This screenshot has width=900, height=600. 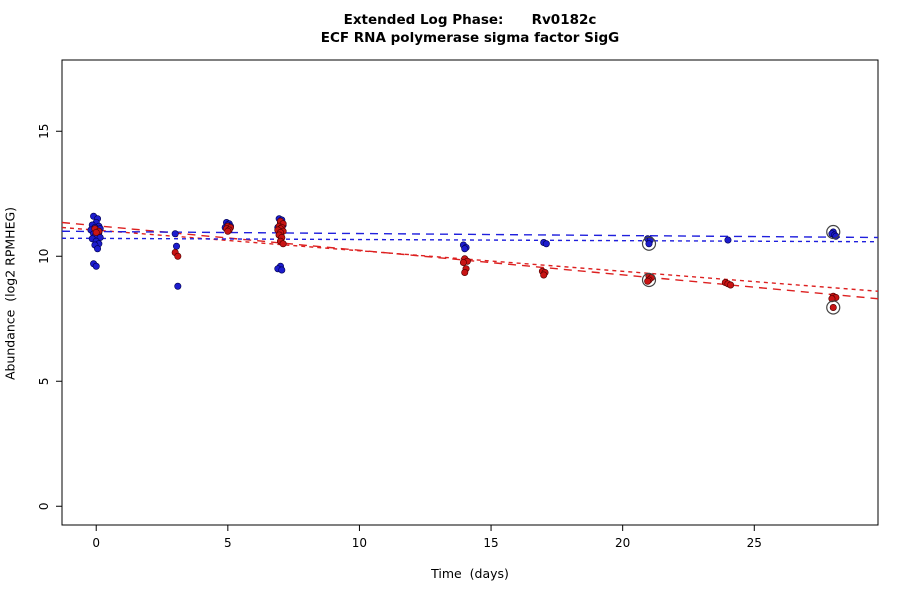 I want to click on blue-fit-1-trend-line, so click(x=470, y=234).